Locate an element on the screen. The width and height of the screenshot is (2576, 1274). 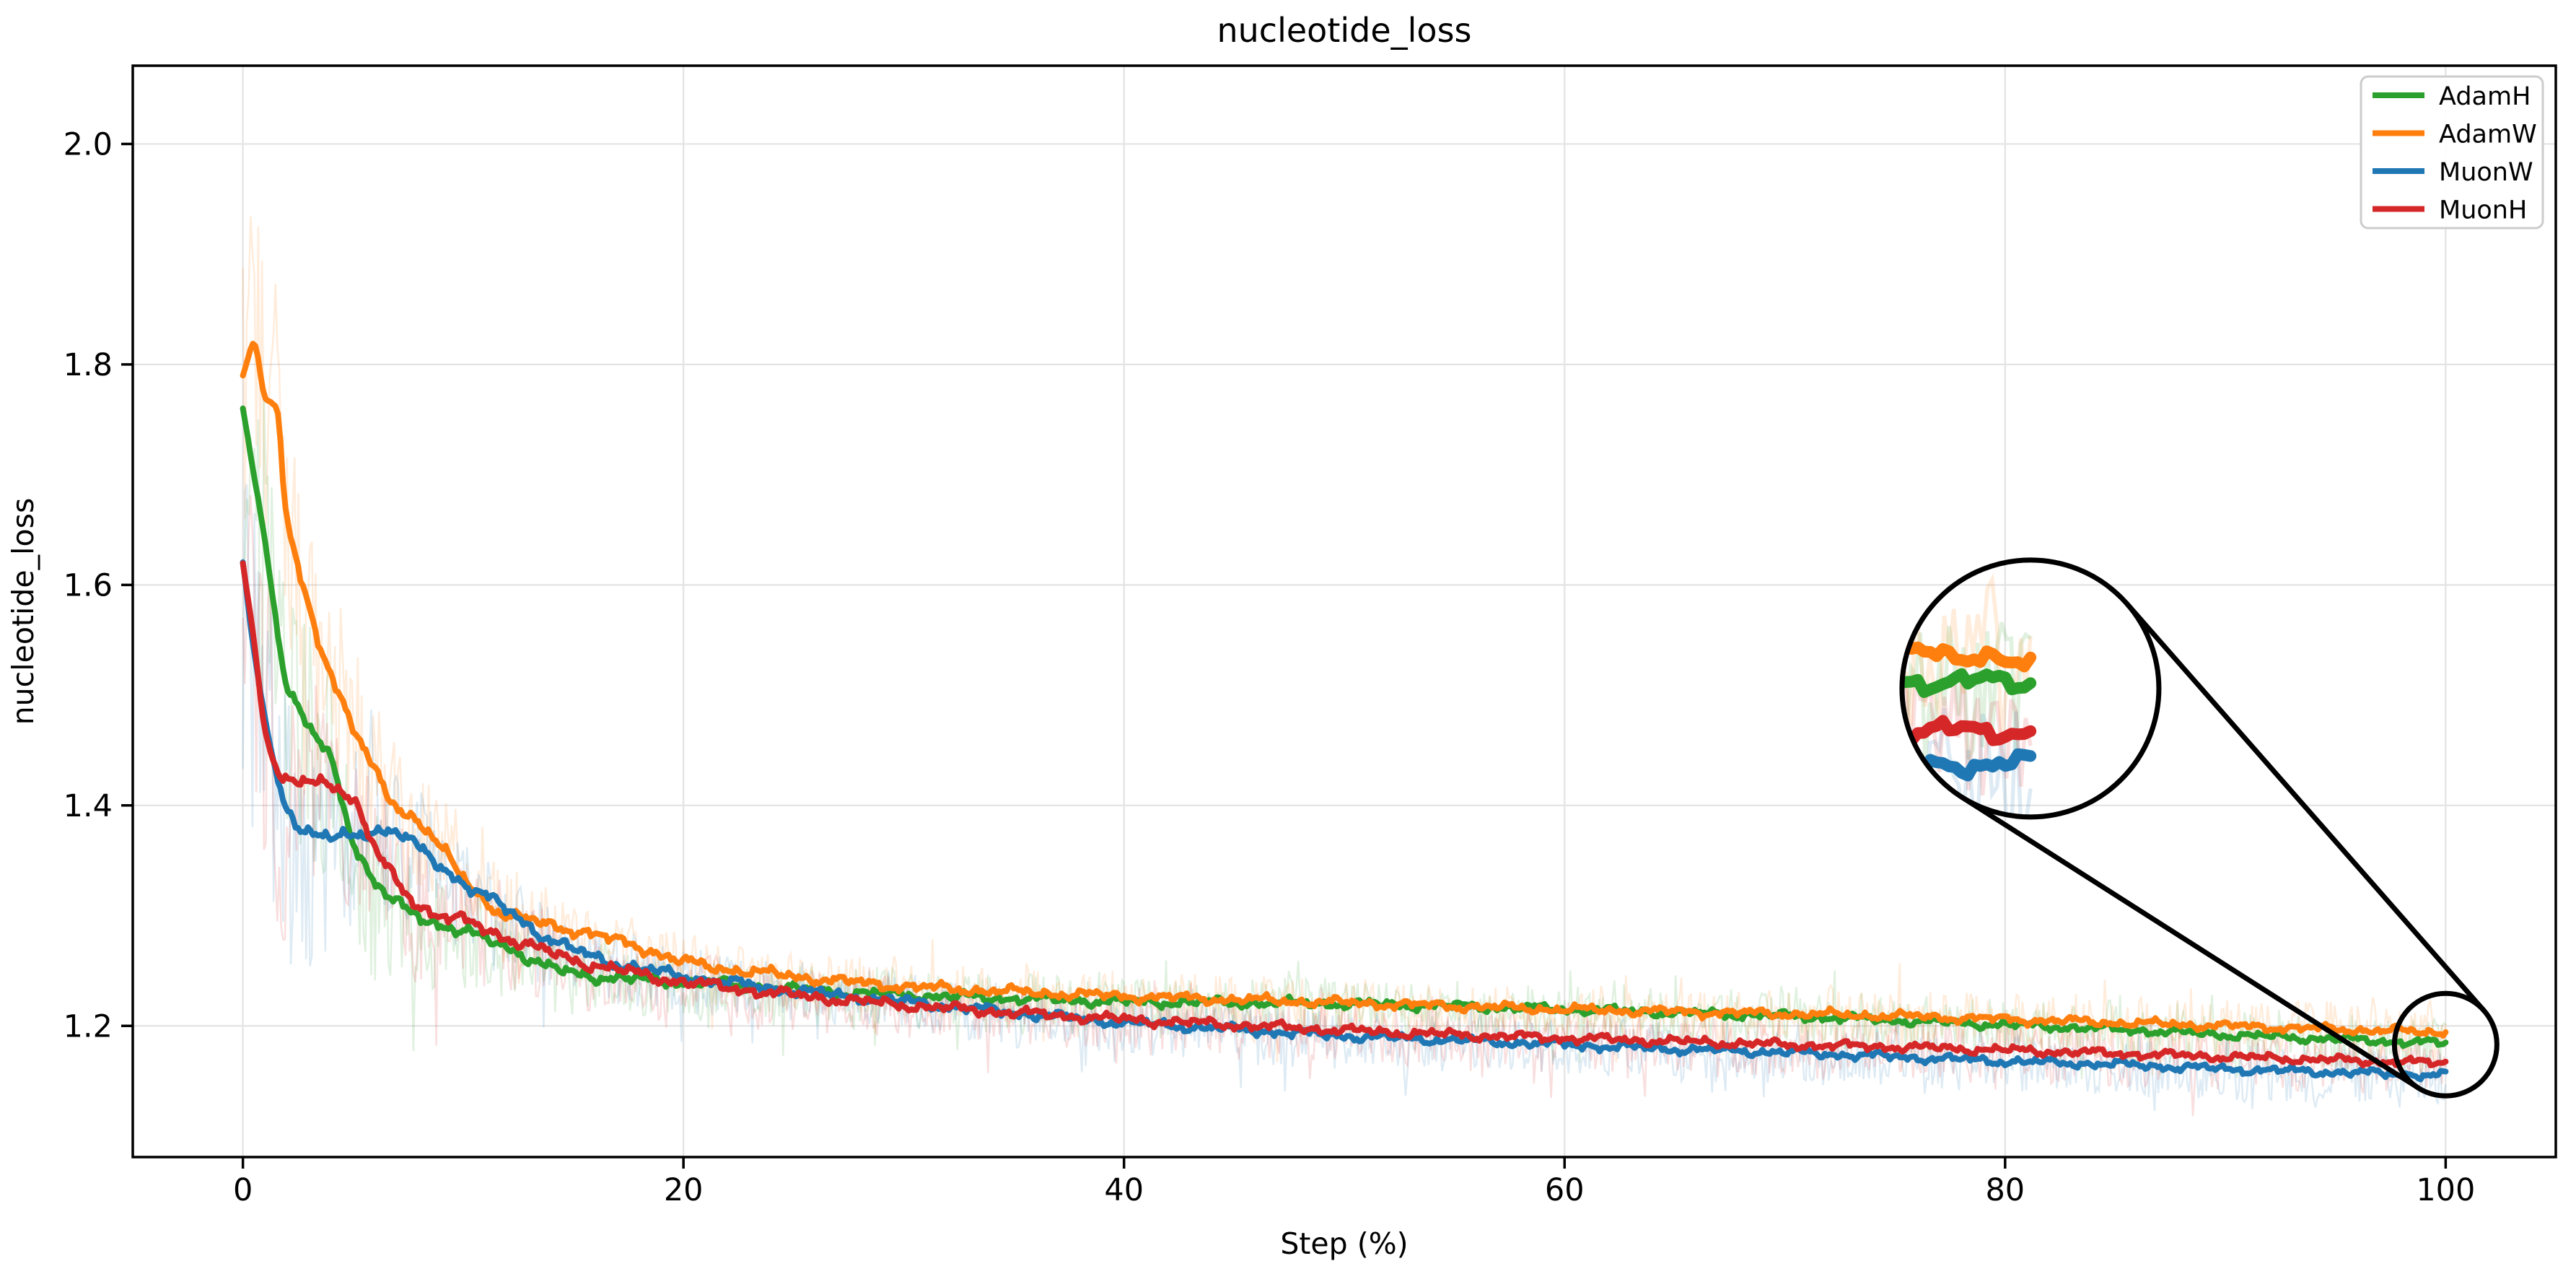
lens-line-AdamW is located at coordinates (1970, 653).